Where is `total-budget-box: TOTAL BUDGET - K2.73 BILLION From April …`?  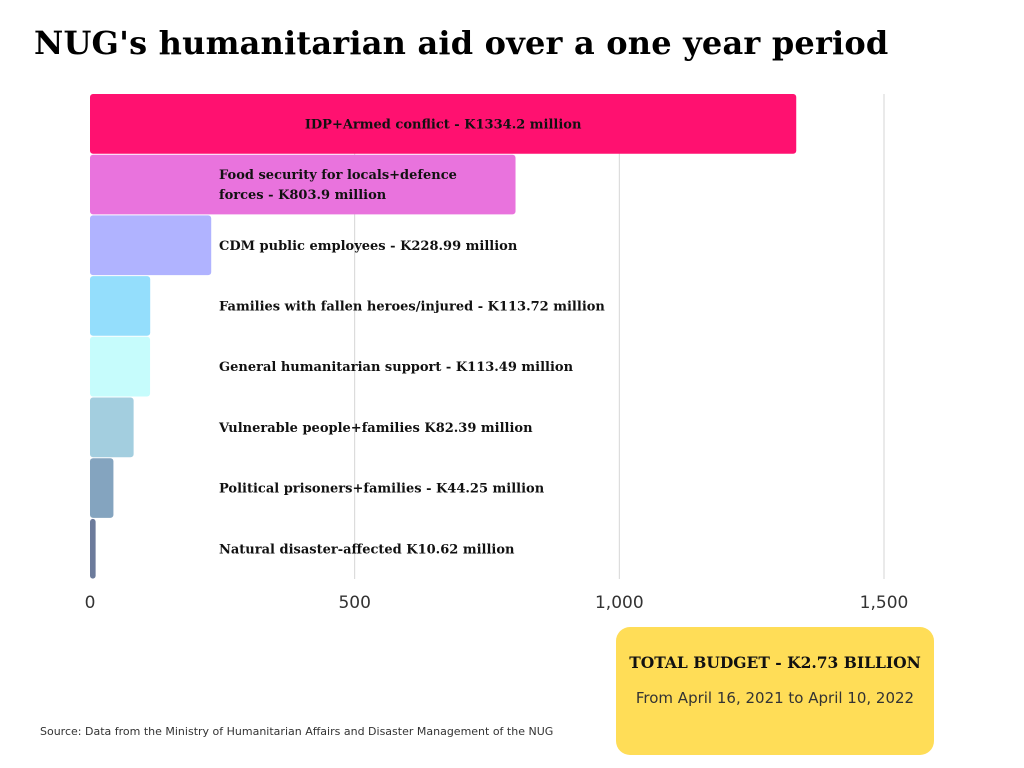
total-budget-box: TOTAL BUDGET - K2.73 BILLION From April … is located at coordinates (775, 691).